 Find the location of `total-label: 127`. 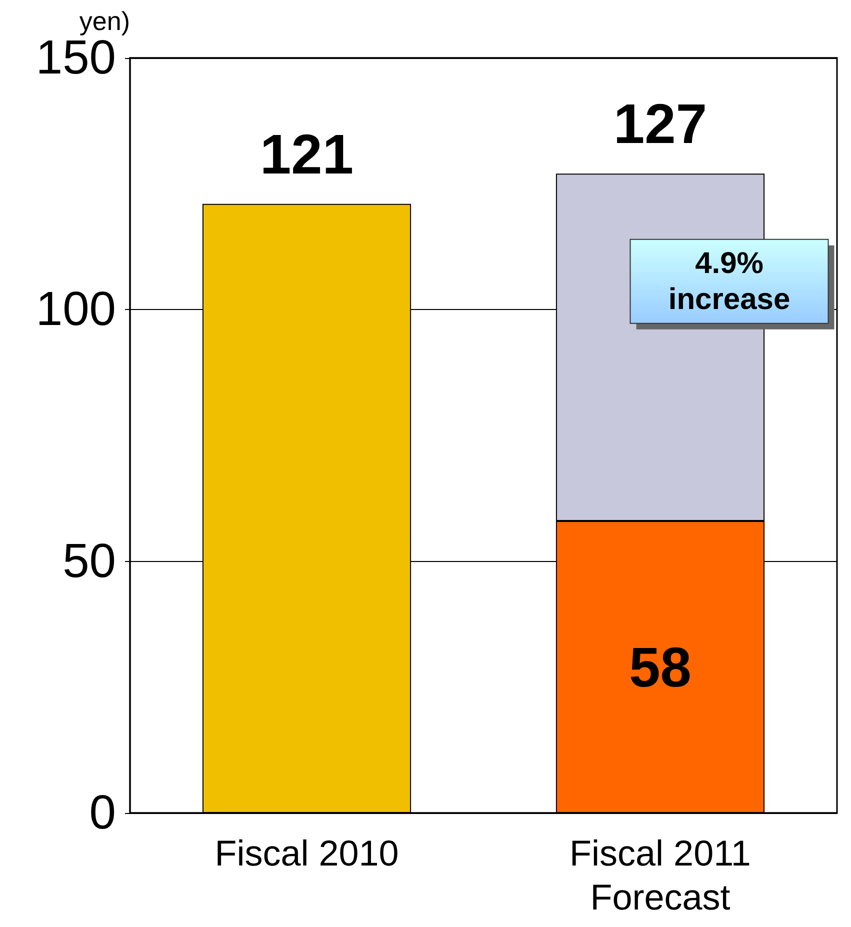

total-label: 127 is located at coordinates (660, 124).